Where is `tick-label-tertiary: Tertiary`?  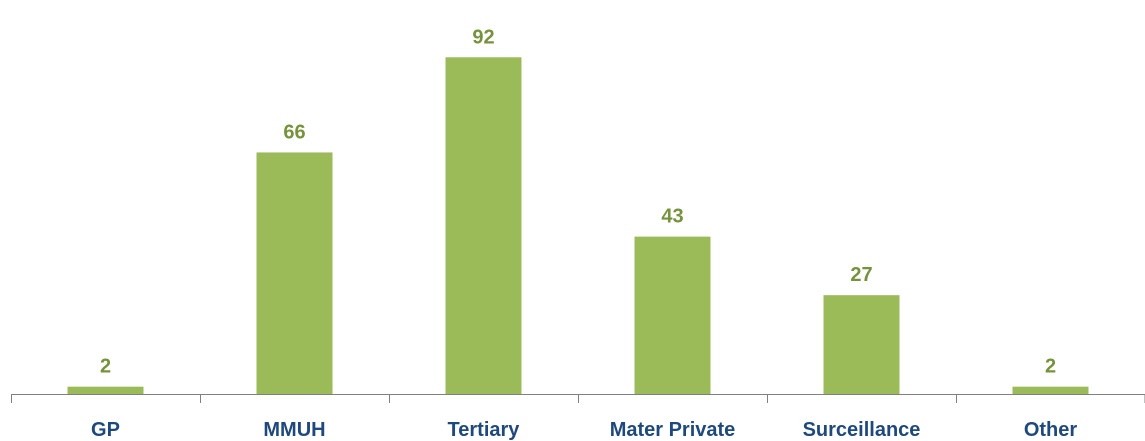
tick-label-tertiary: Tertiary is located at coordinates (484, 430).